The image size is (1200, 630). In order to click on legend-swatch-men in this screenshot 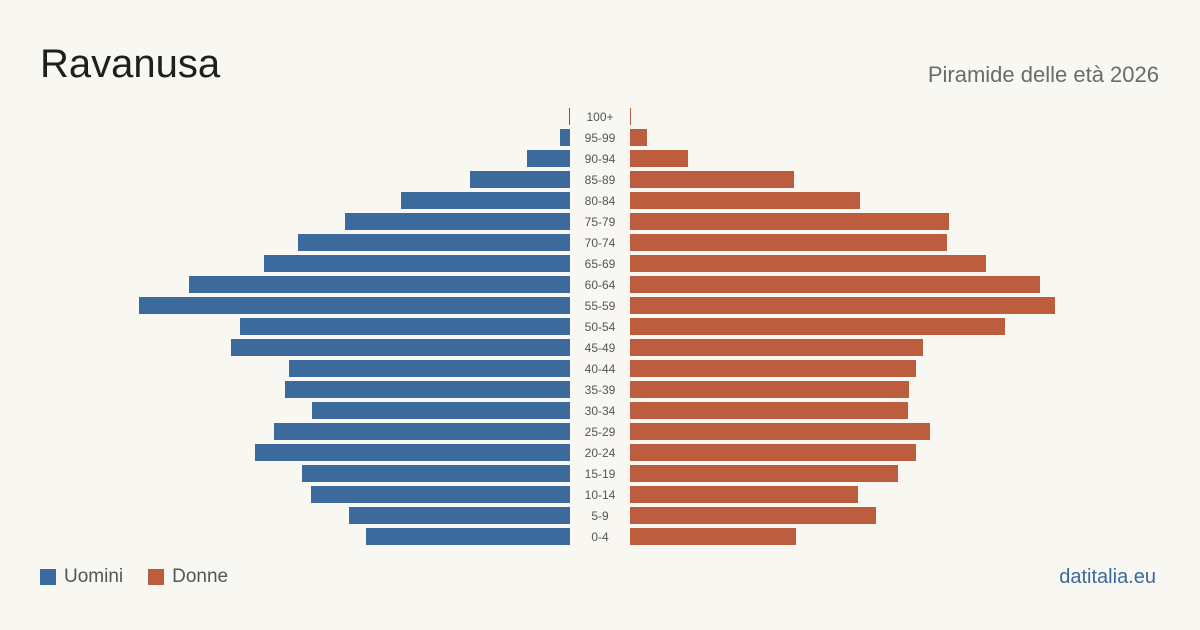, I will do `click(48, 577)`.